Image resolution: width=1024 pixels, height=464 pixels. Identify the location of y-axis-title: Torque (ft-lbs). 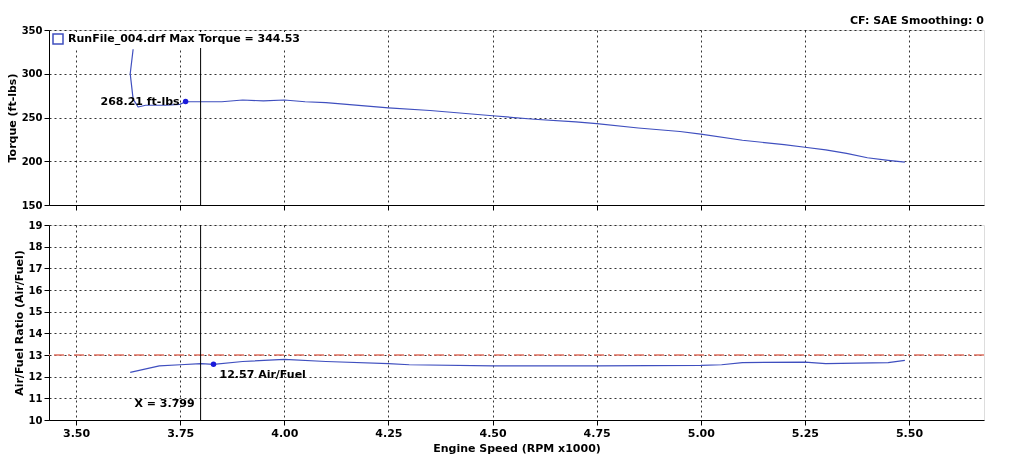
(12, 118).